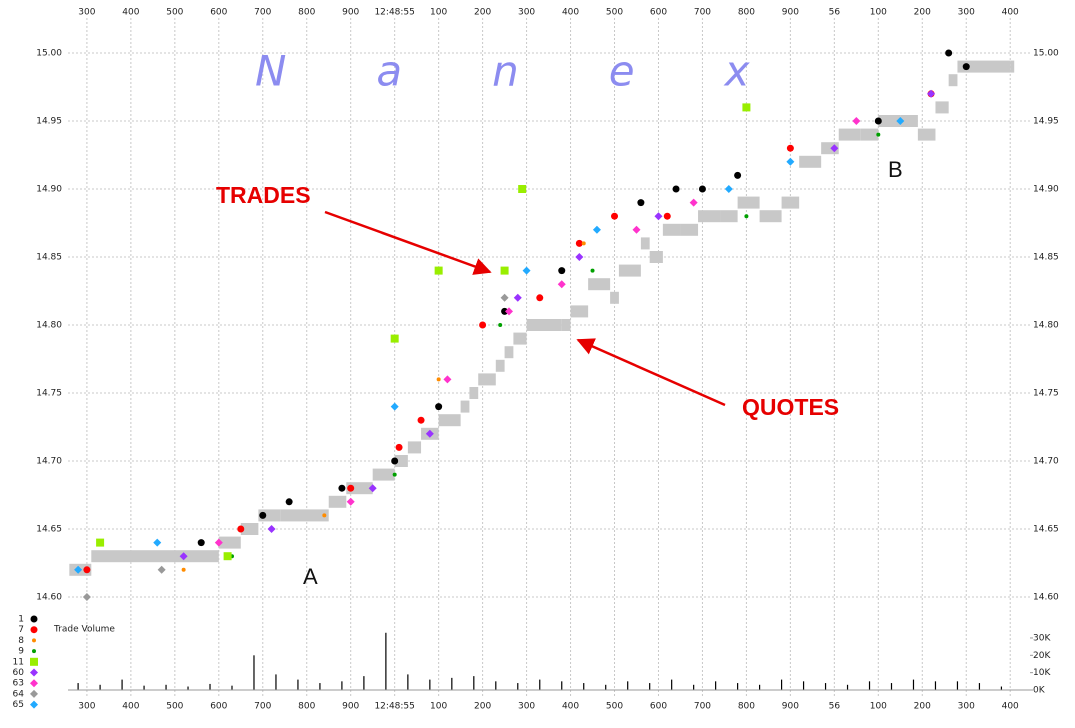  Describe the element at coordinates (21, 620) in the screenshot. I see `legend-label: 1` at that location.